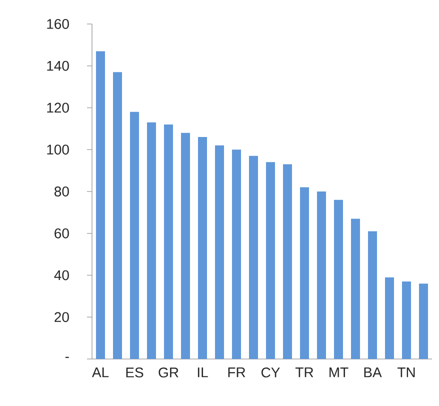  What do you see at coordinates (373, 373) in the screenshot?
I see `x-tick-label: BA` at bounding box center [373, 373].